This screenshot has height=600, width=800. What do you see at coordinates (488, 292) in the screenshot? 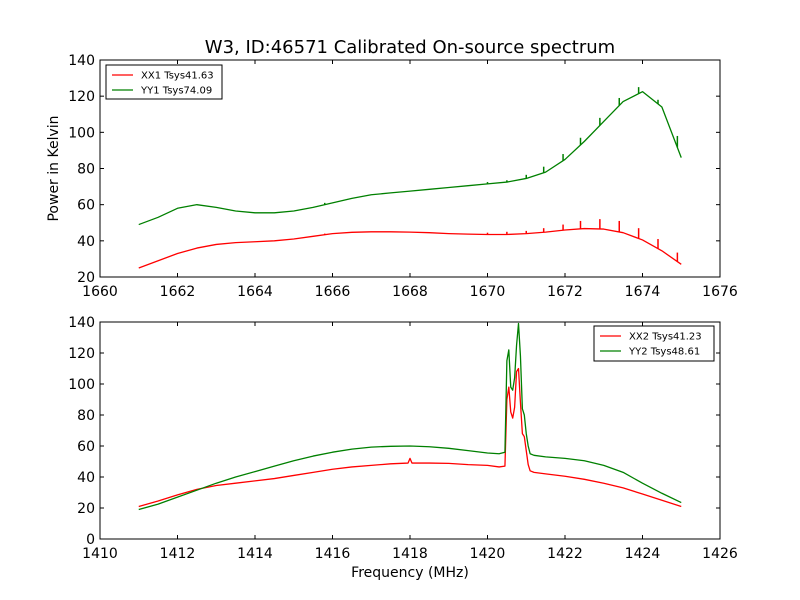
I see `x-tick-label: 1670` at bounding box center [488, 292].